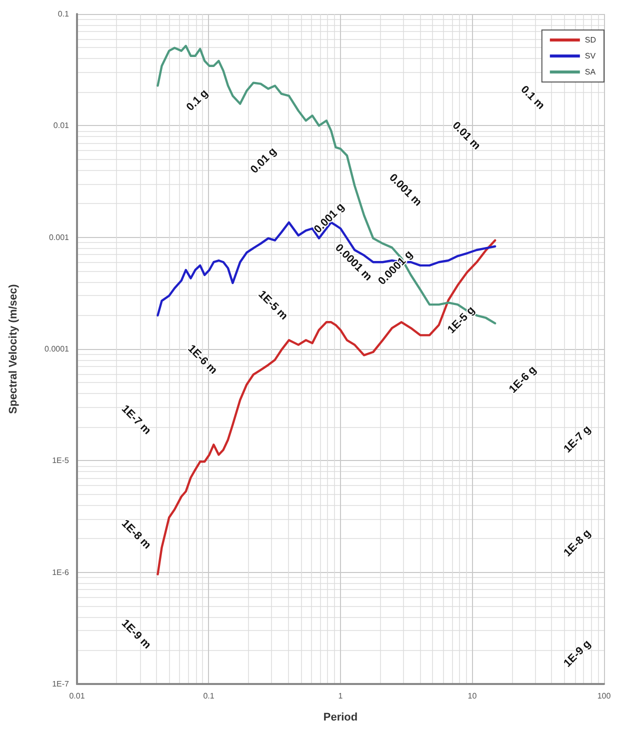  Describe the element at coordinates (136, 420) in the screenshot. I see `annotation: 1E-7 m` at that location.